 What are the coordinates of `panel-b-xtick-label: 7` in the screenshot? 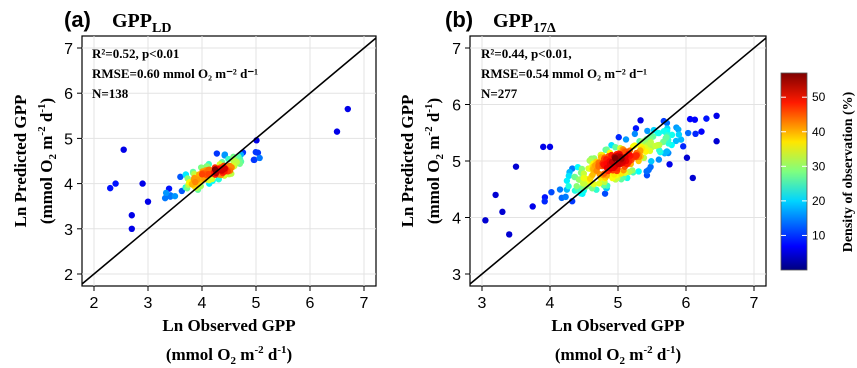 It's located at (754, 303).